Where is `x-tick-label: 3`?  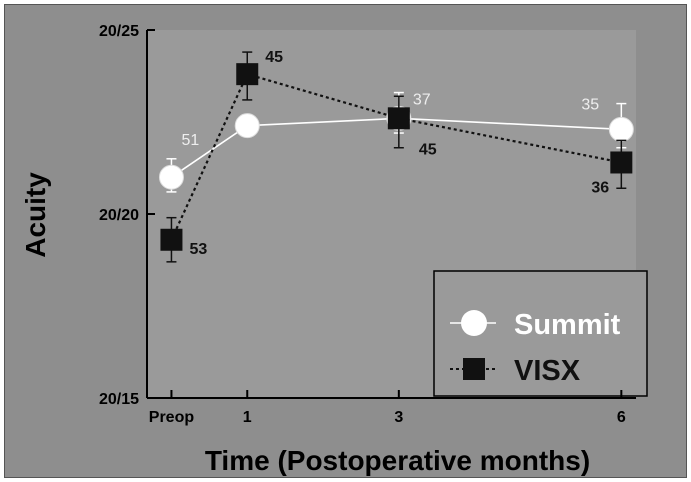 x-tick-label: 3 is located at coordinates (398, 417).